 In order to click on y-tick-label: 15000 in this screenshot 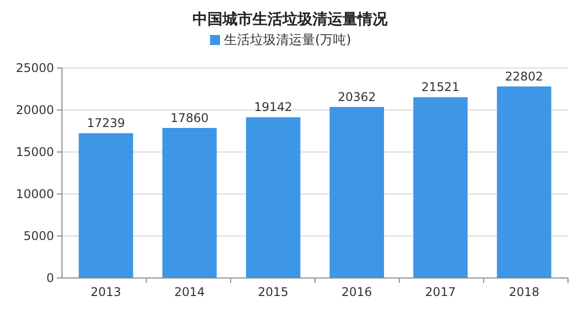, I will do `click(35, 152)`.